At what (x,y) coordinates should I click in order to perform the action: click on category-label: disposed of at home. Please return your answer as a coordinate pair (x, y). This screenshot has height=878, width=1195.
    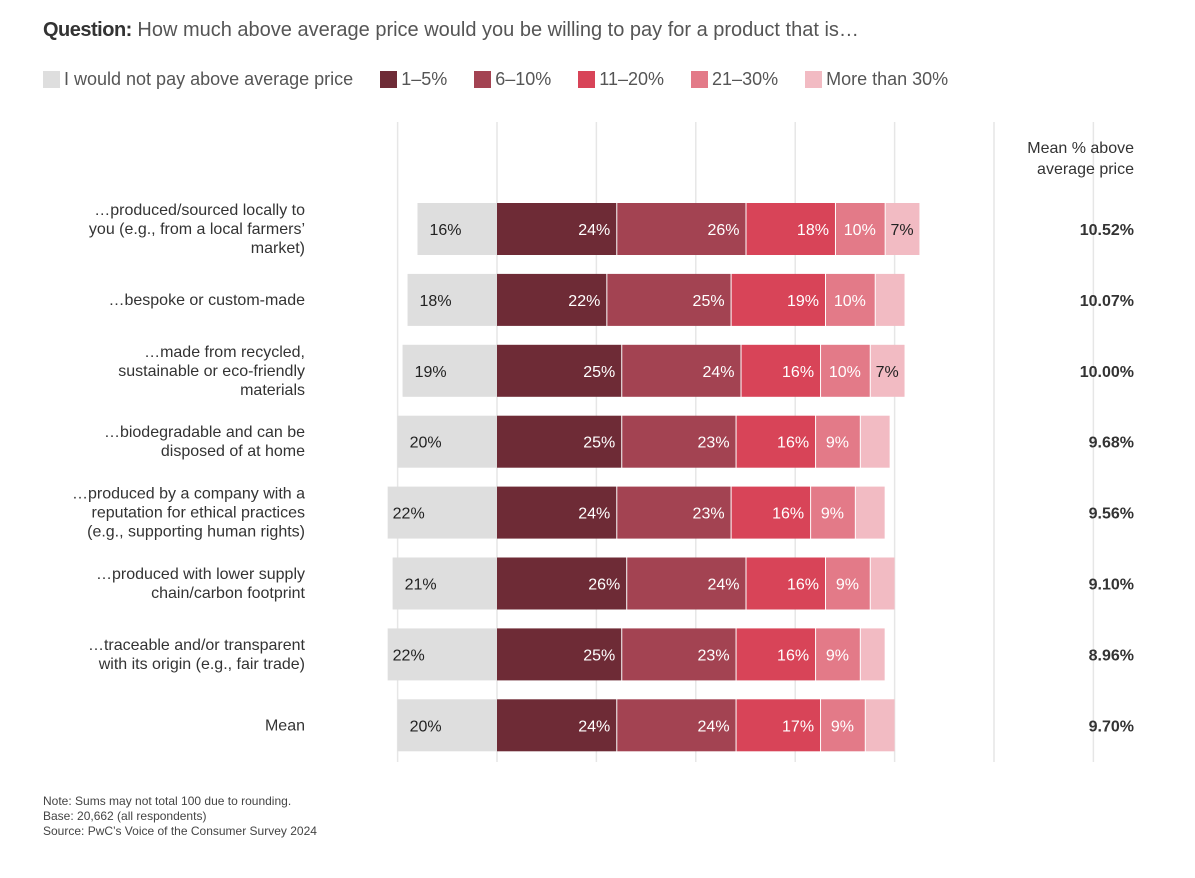
    Looking at the image, I should click on (233, 451).